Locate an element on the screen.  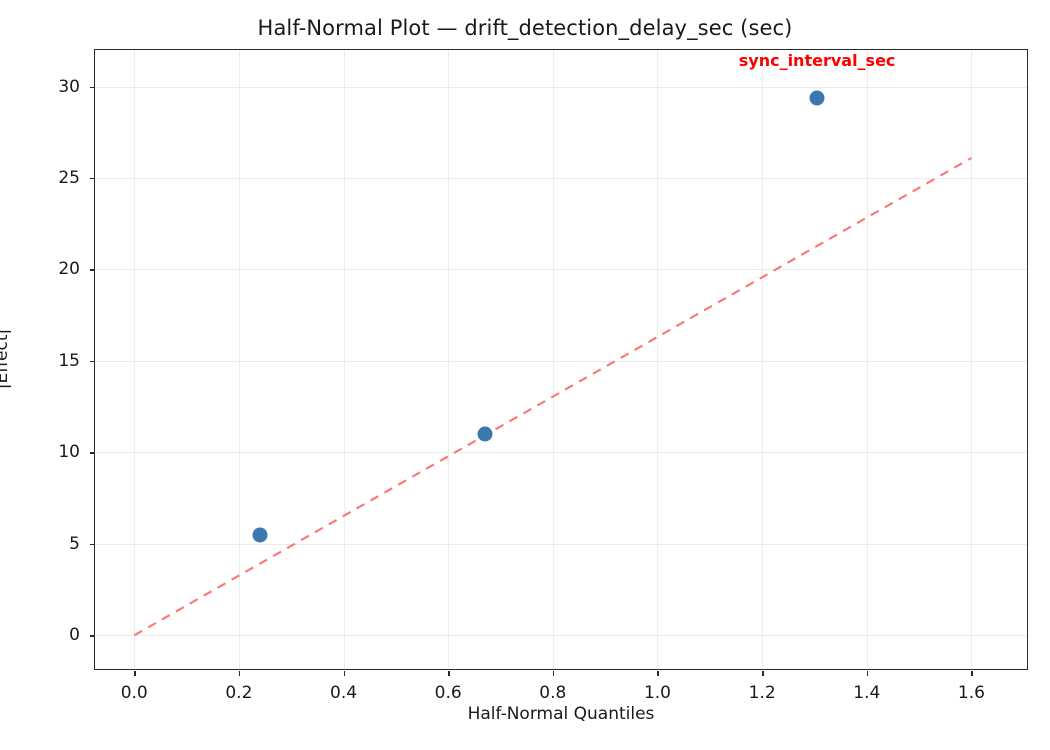
x-axis-label: Half-Normal Quantiles is located at coordinates (561, 714).